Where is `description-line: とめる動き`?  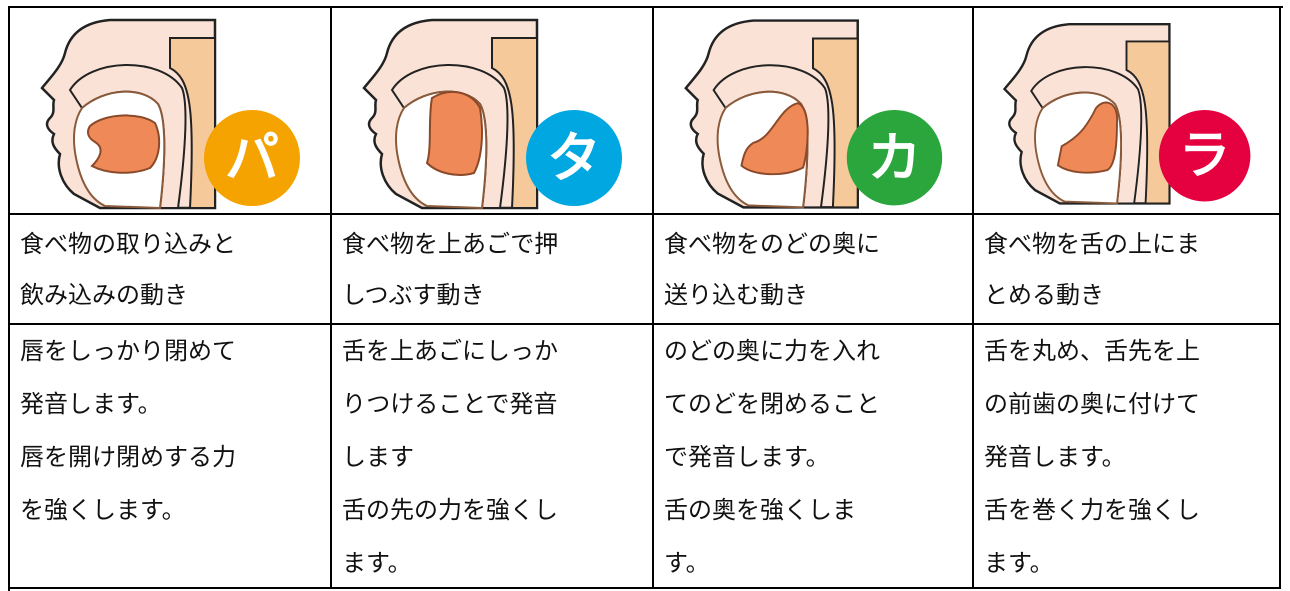
description-line: とめる動き is located at coordinates (1044, 295).